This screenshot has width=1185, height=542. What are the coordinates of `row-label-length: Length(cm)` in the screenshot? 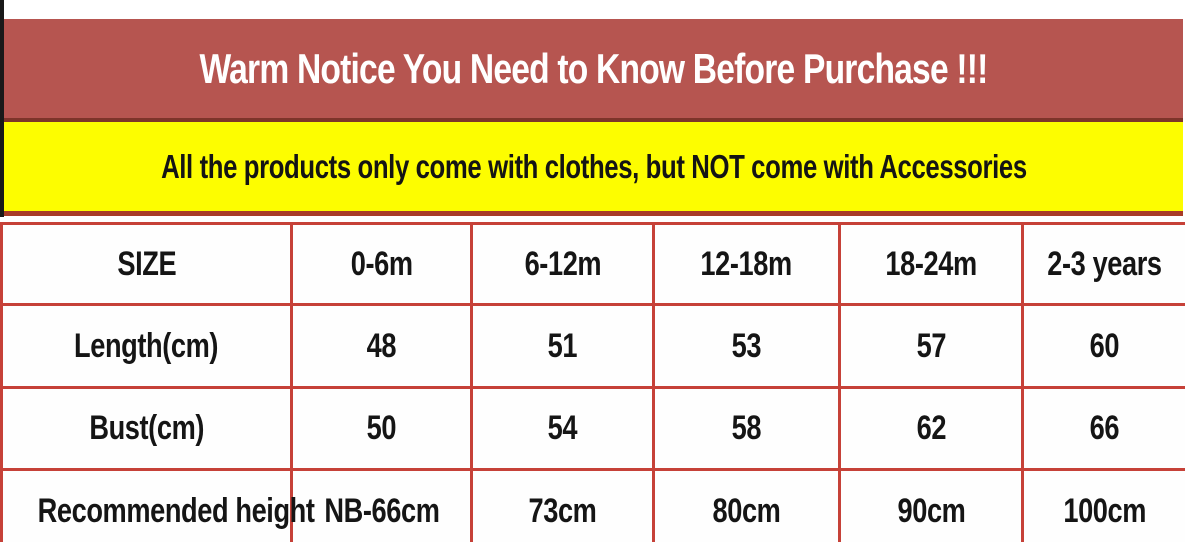 It's located at (146, 346).